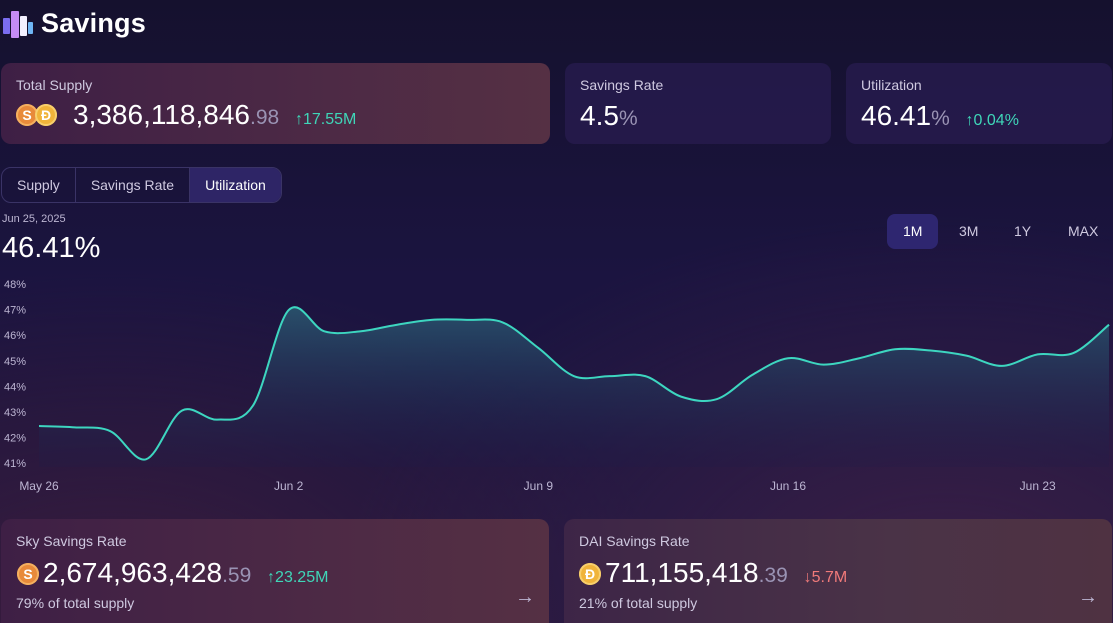  Describe the element at coordinates (51, 248) in the screenshot. I see `chart-current-value: 46.41%` at that location.